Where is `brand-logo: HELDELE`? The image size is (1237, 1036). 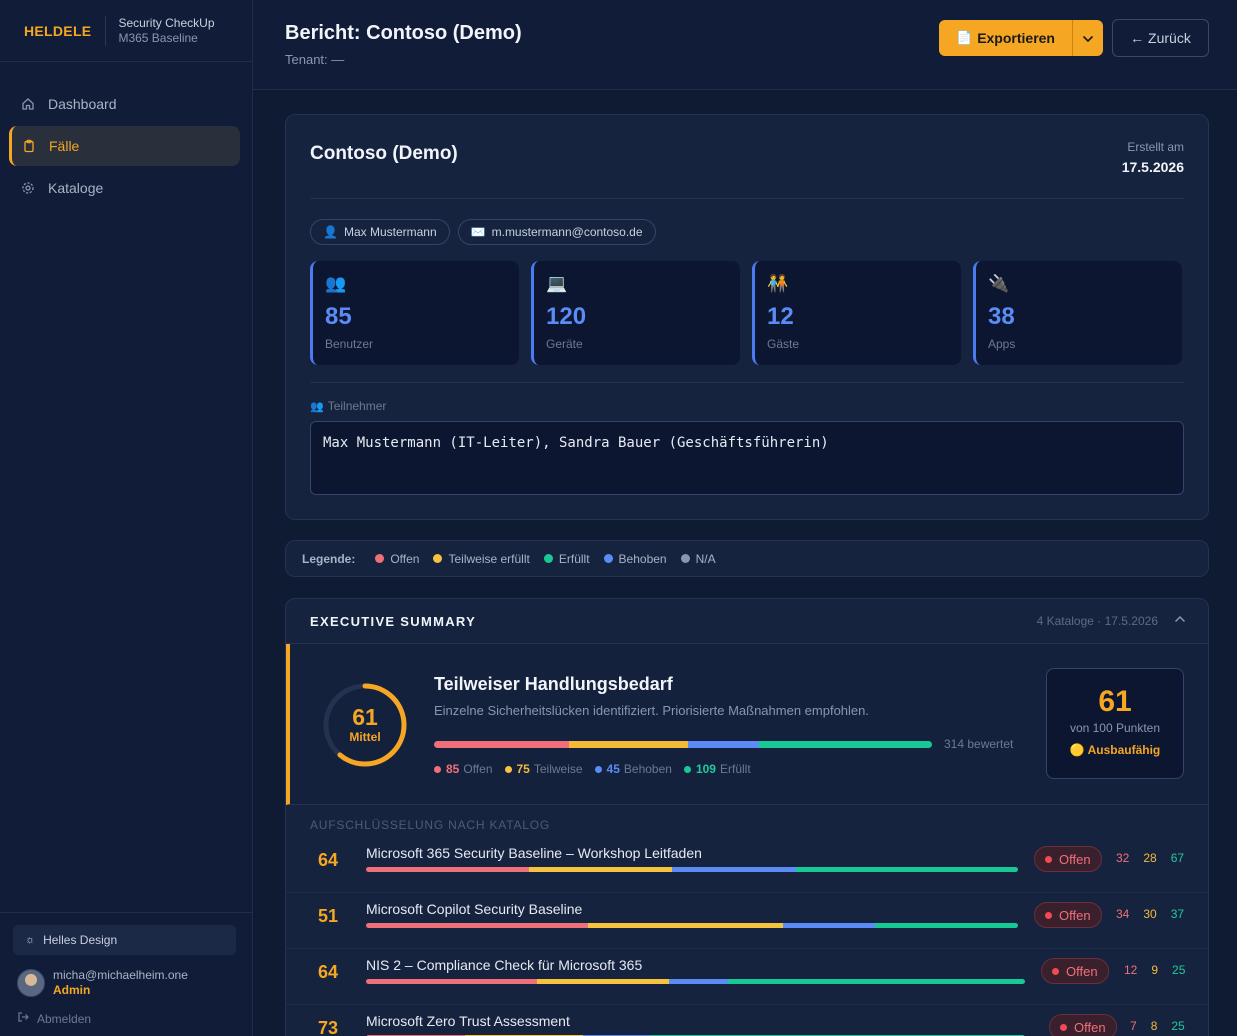
brand-logo: HELDELE is located at coordinates (58, 30).